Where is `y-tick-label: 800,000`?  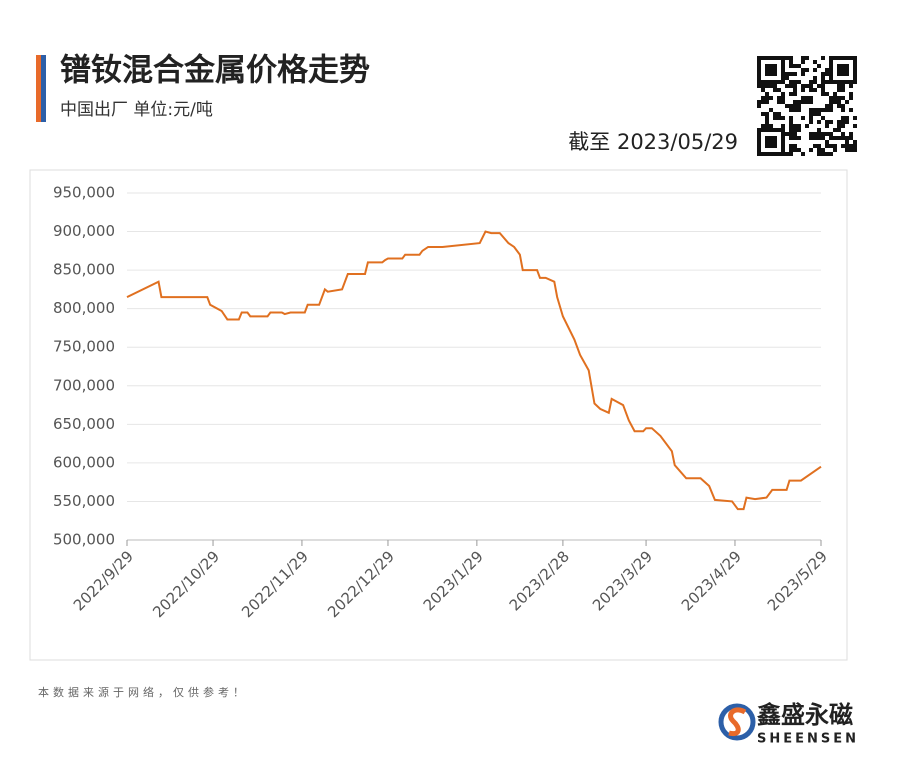 y-tick-label: 800,000 is located at coordinates (84, 308).